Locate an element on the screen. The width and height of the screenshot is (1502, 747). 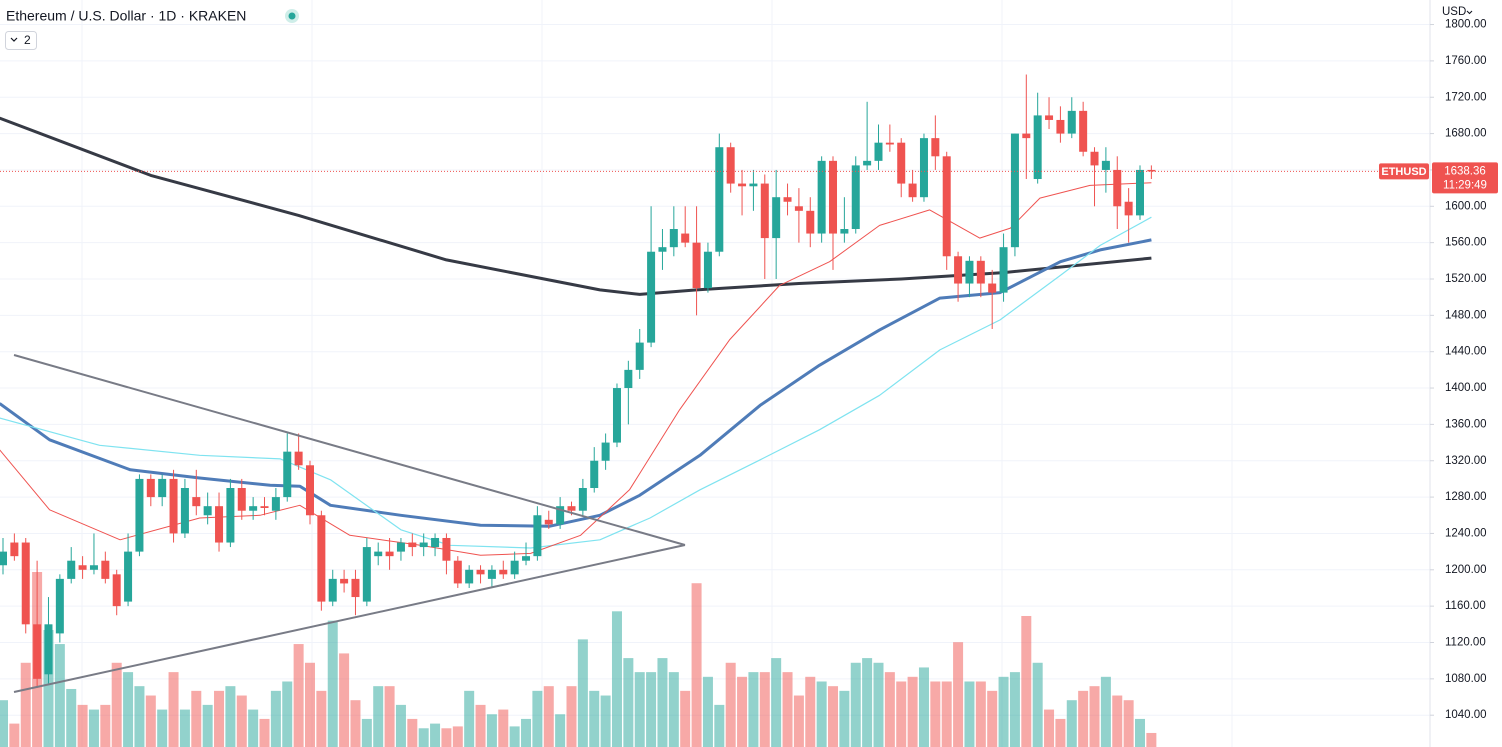
y-tick-label: 1600.00 is located at coordinates (1466, 206).